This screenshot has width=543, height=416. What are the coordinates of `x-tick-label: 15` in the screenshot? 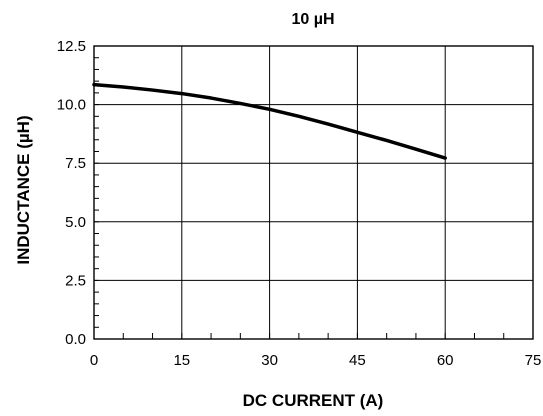 It's located at (181, 360).